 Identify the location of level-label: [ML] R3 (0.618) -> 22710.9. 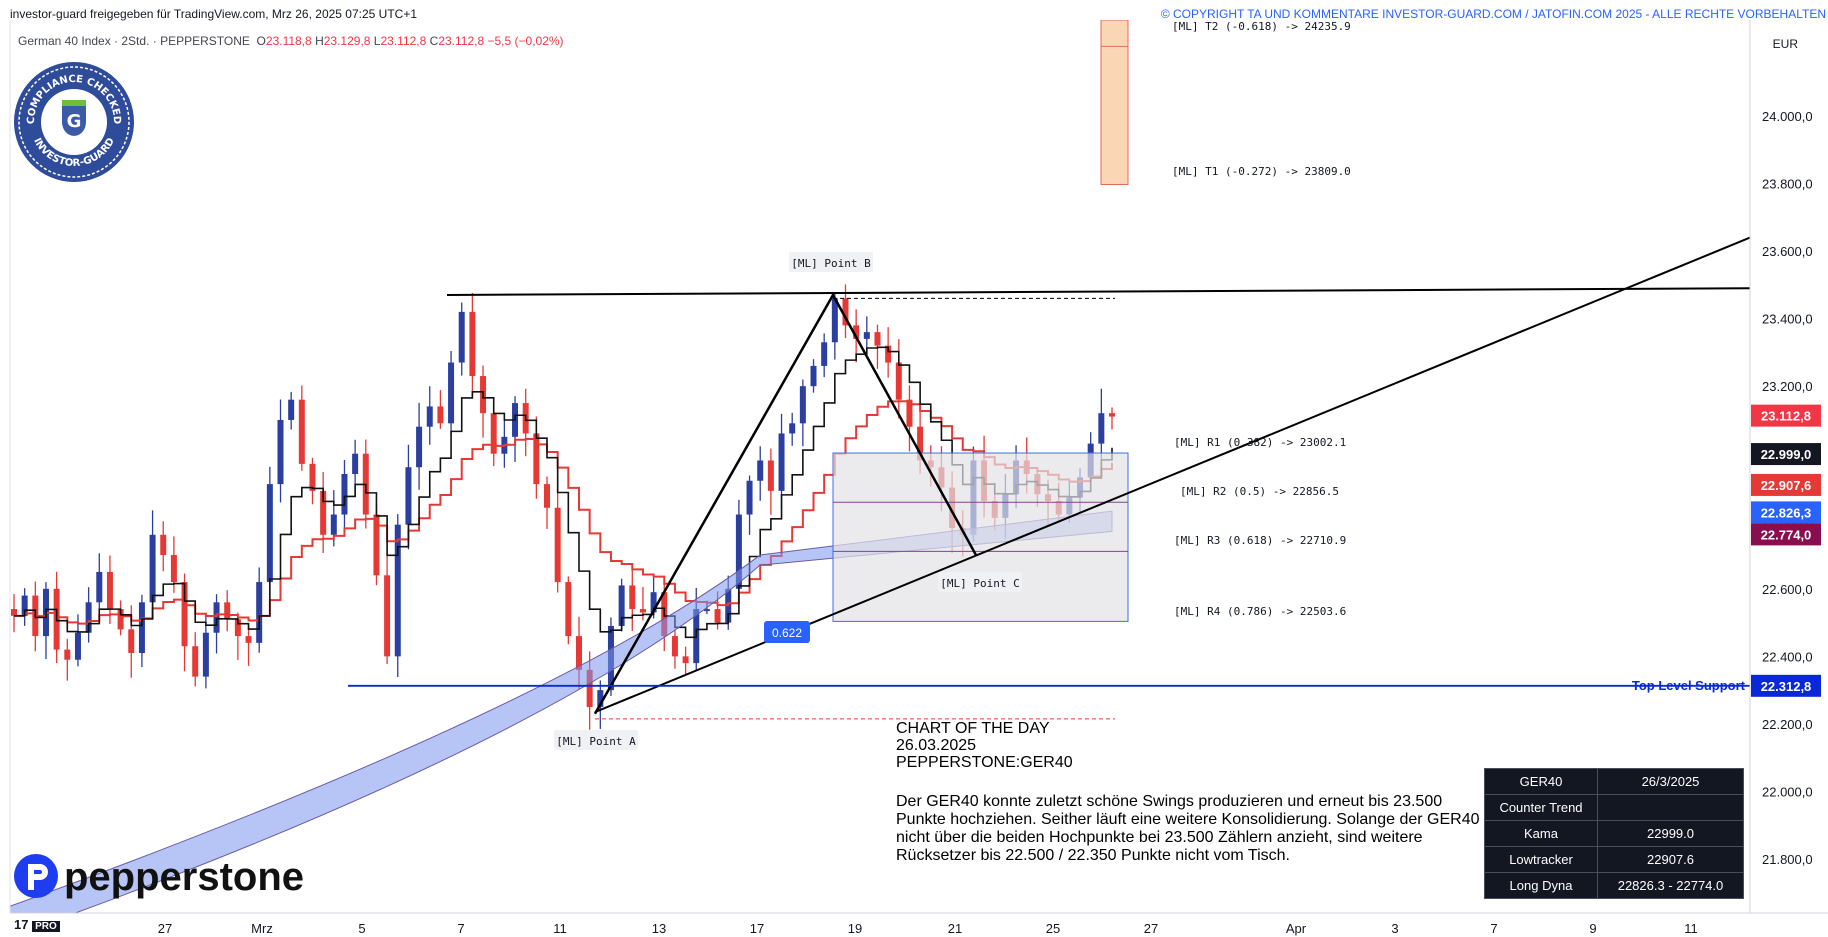
(1260, 540).